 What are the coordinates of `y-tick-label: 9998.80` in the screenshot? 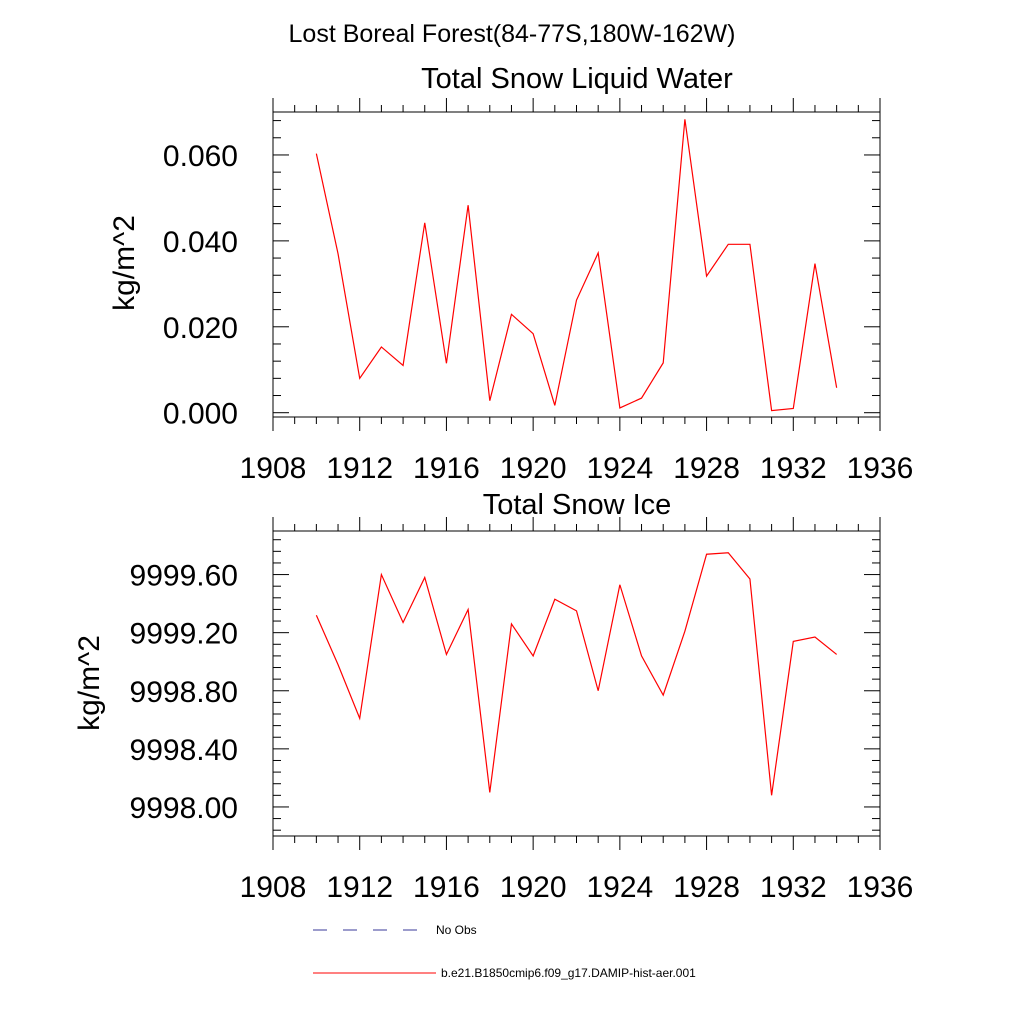 It's located at (184, 692).